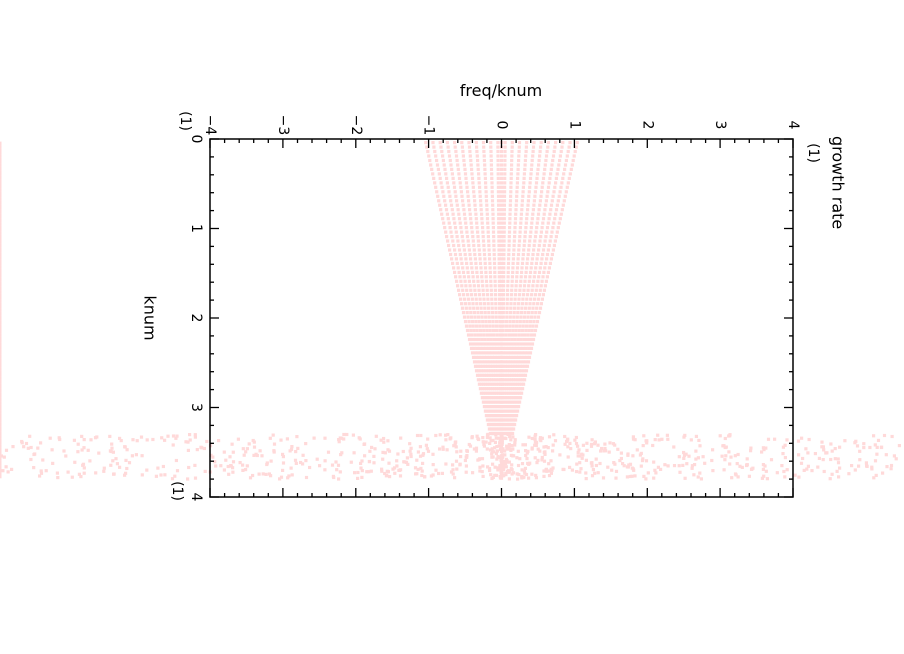 The width and height of the screenshot is (904, 654). What do you see at coordinates (429, 125) in the screenshot?
I see `y-tick-label: −1` at bounding box center [429, 125].